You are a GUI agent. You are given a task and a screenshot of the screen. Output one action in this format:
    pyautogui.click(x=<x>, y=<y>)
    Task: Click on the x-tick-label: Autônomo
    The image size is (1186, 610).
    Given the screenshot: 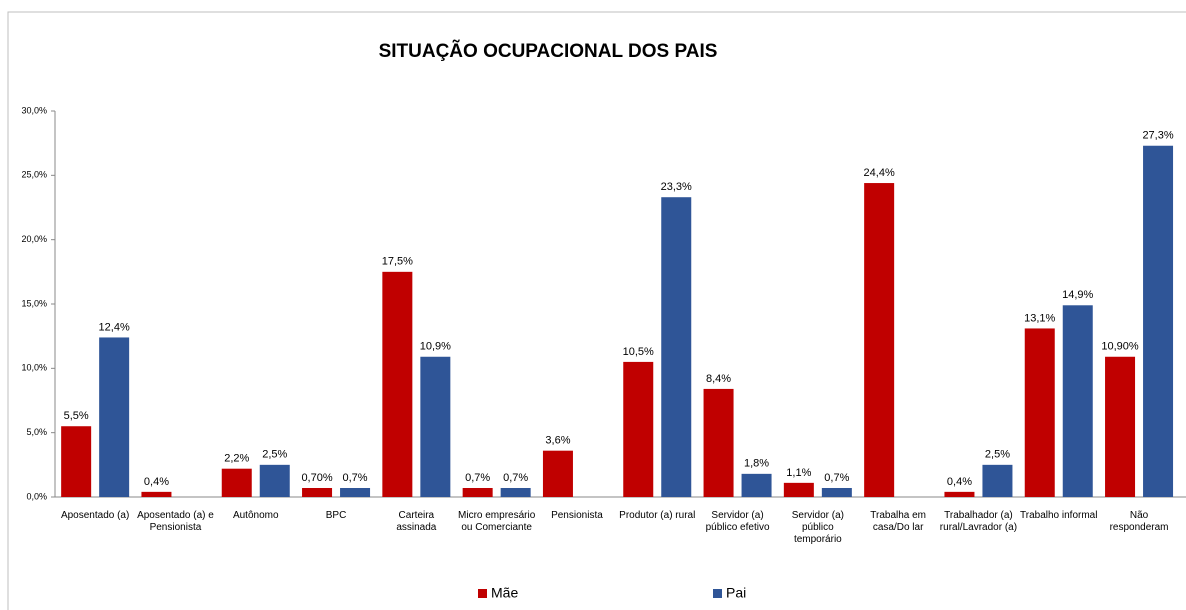 What is the action you would take?
    pyautogui.click(x=255, y=515)
    